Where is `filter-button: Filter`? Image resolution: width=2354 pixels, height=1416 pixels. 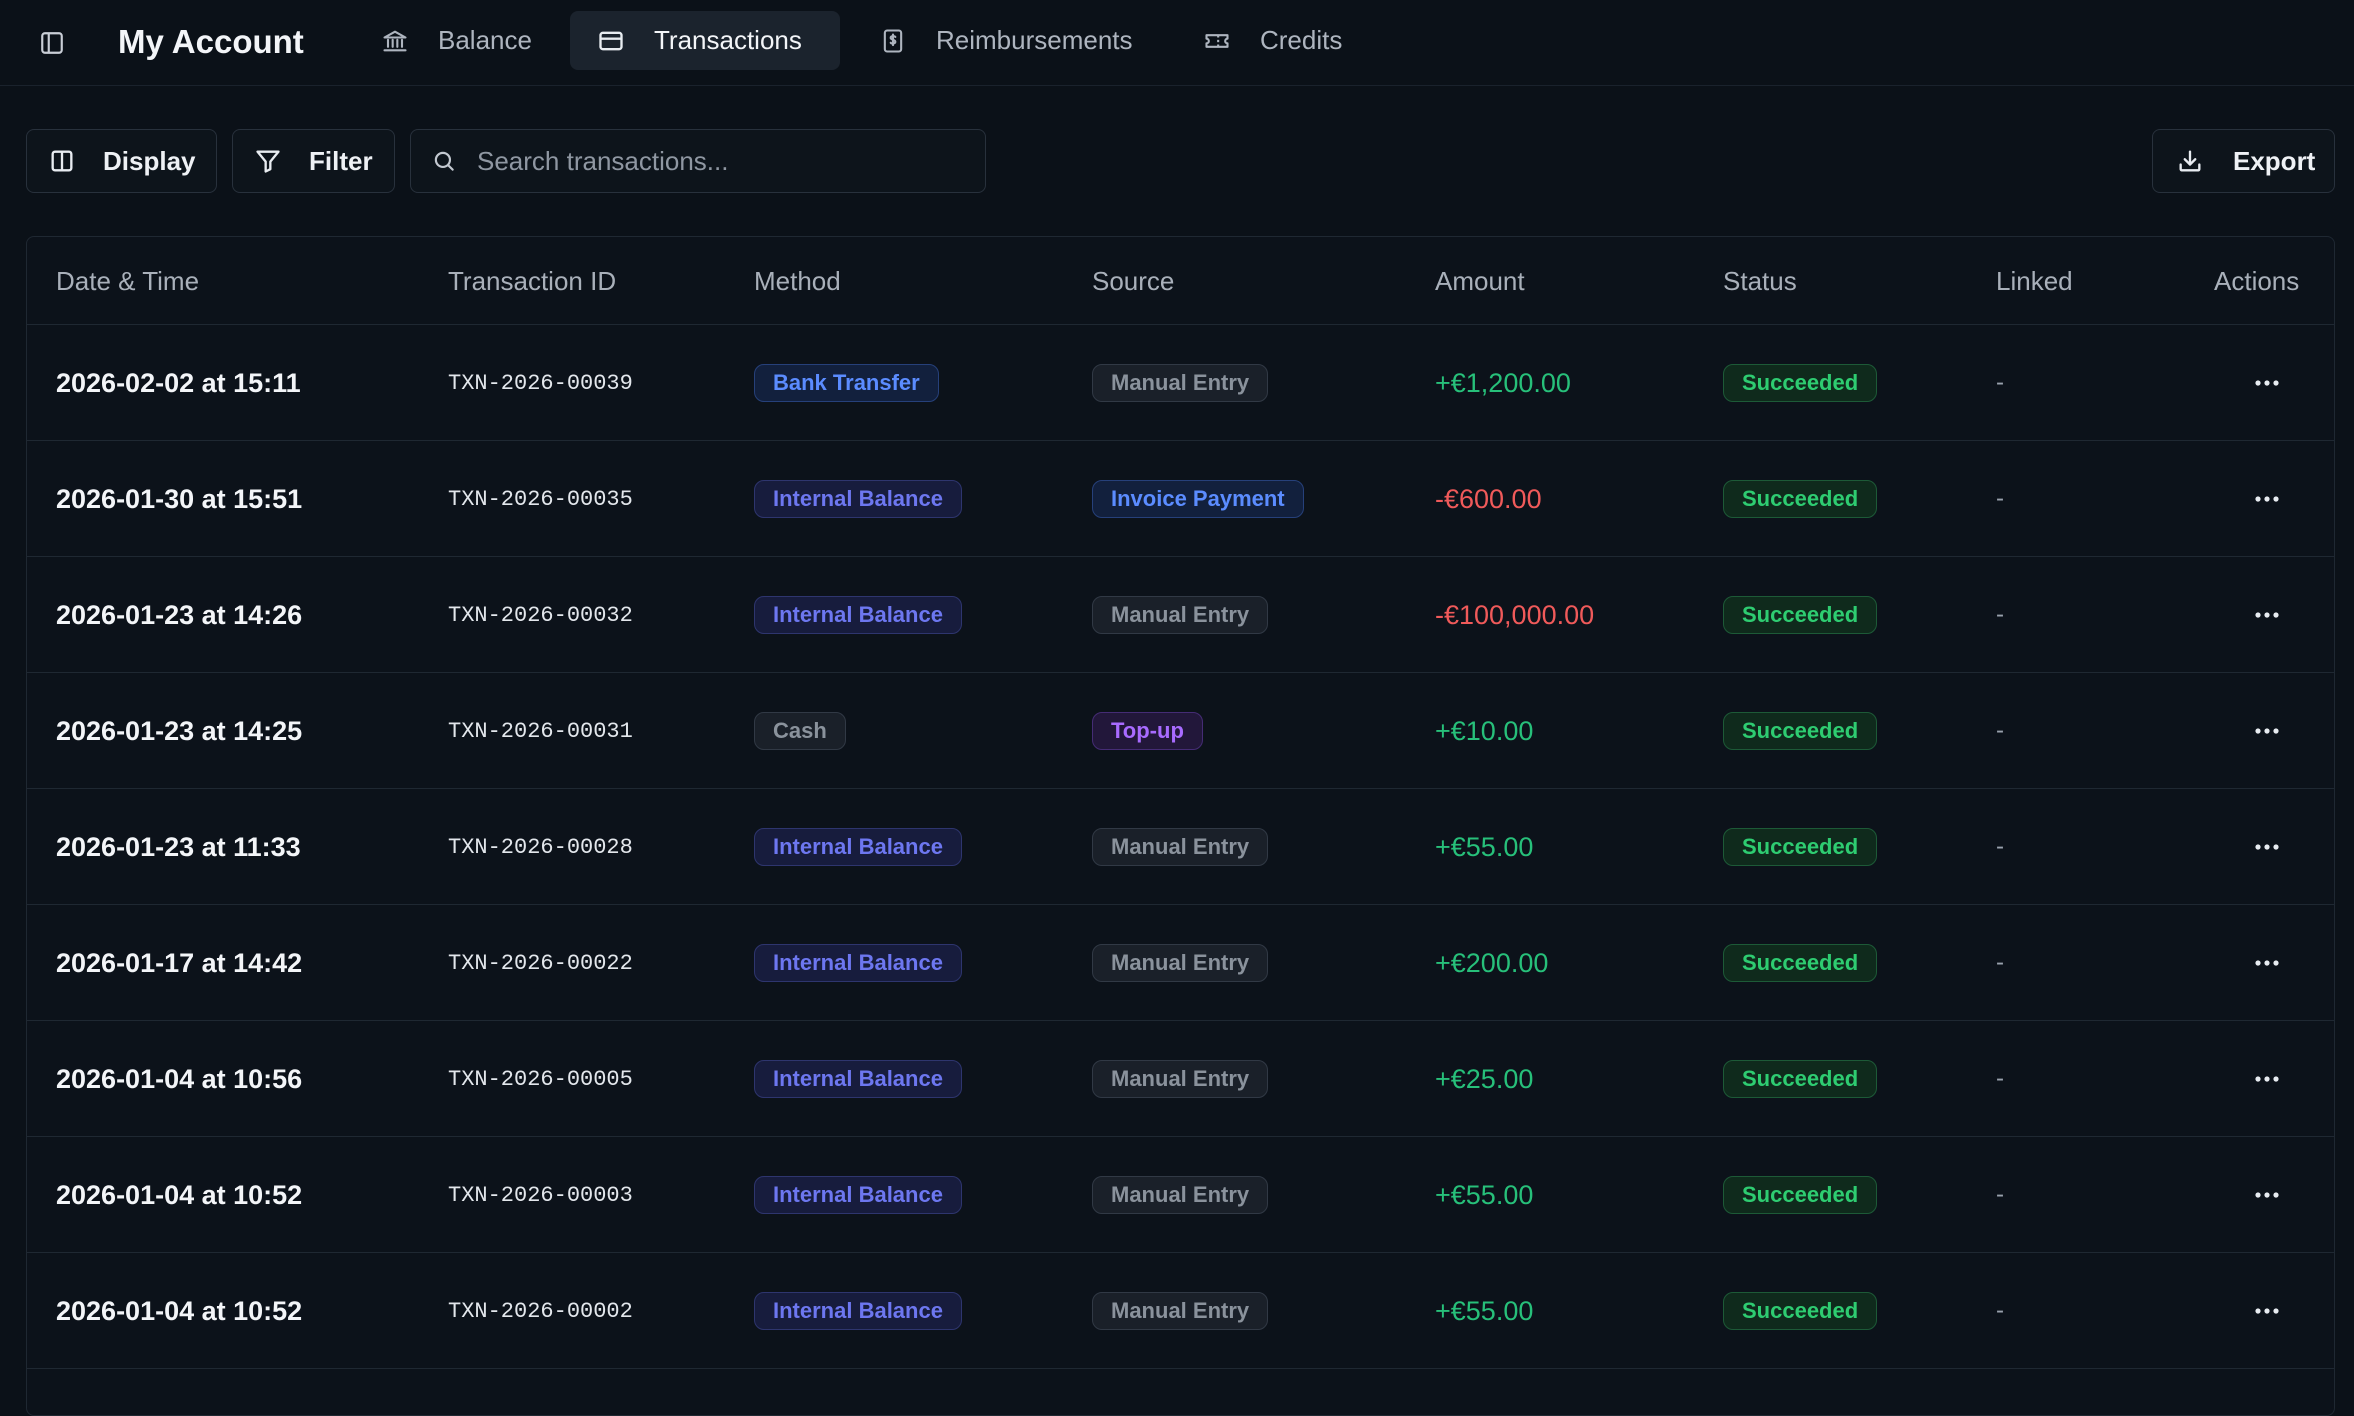 filter-button: Filter is located at coordinates (313, 161).